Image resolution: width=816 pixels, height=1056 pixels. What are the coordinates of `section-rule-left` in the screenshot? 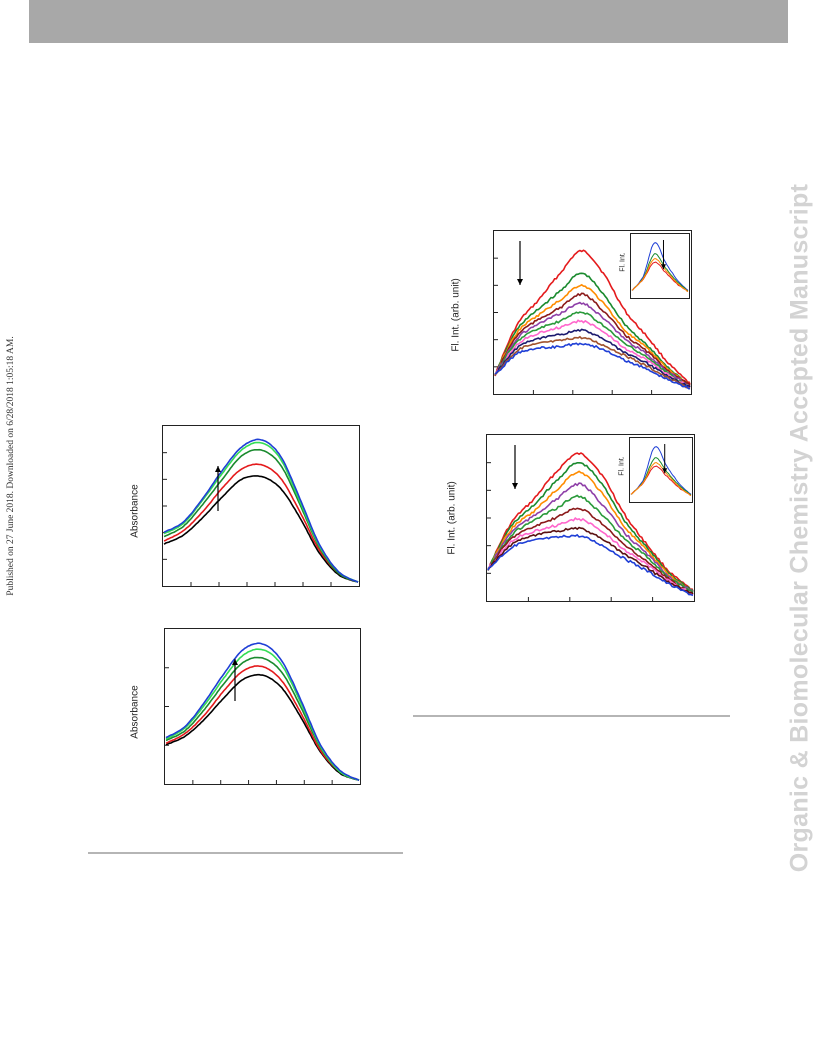 It's located at (245, 853).